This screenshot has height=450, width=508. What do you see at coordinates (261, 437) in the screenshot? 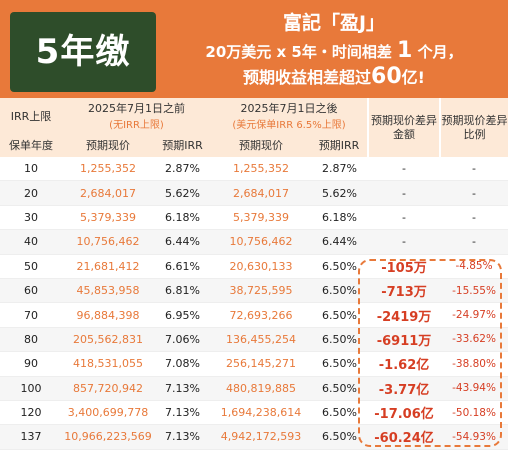
I see `cash-after-cell: 4,942,172,593` at bounding box center [261, 437].